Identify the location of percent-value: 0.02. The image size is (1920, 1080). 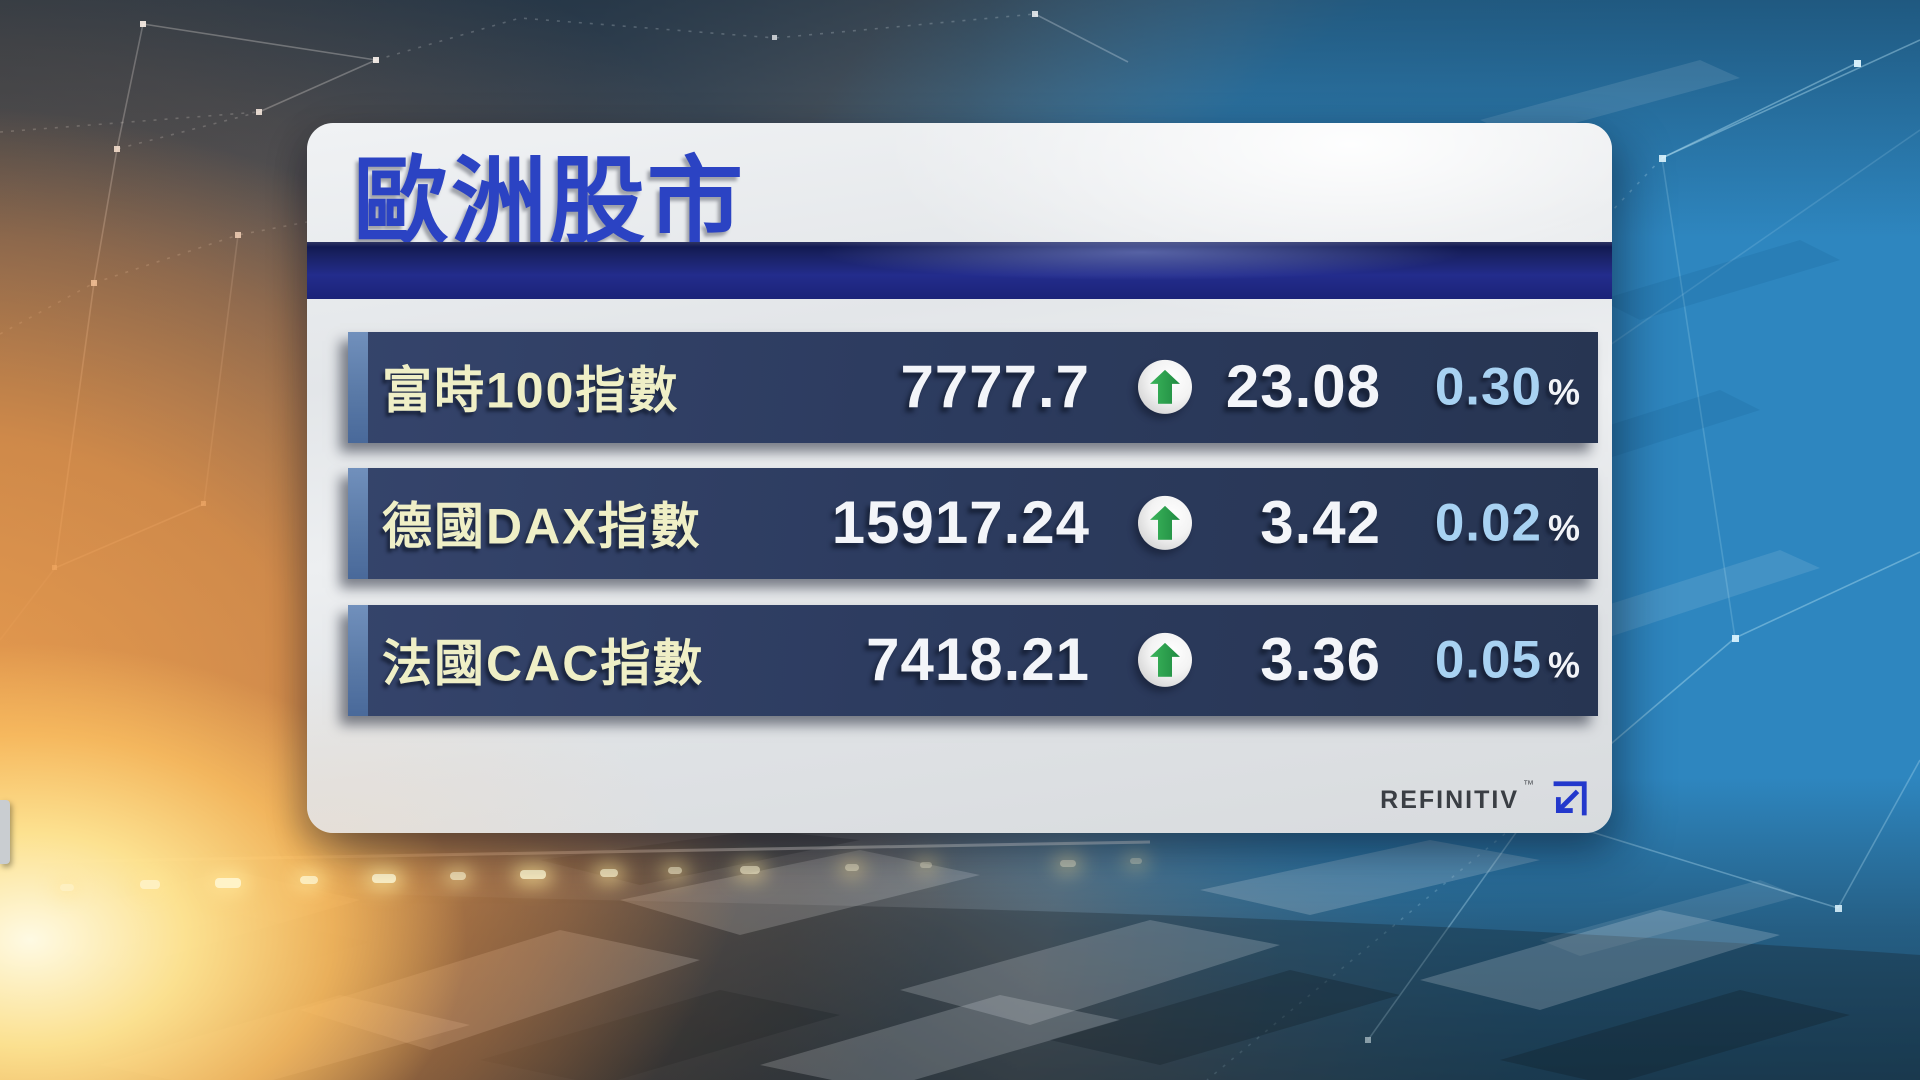
(1488, 522).